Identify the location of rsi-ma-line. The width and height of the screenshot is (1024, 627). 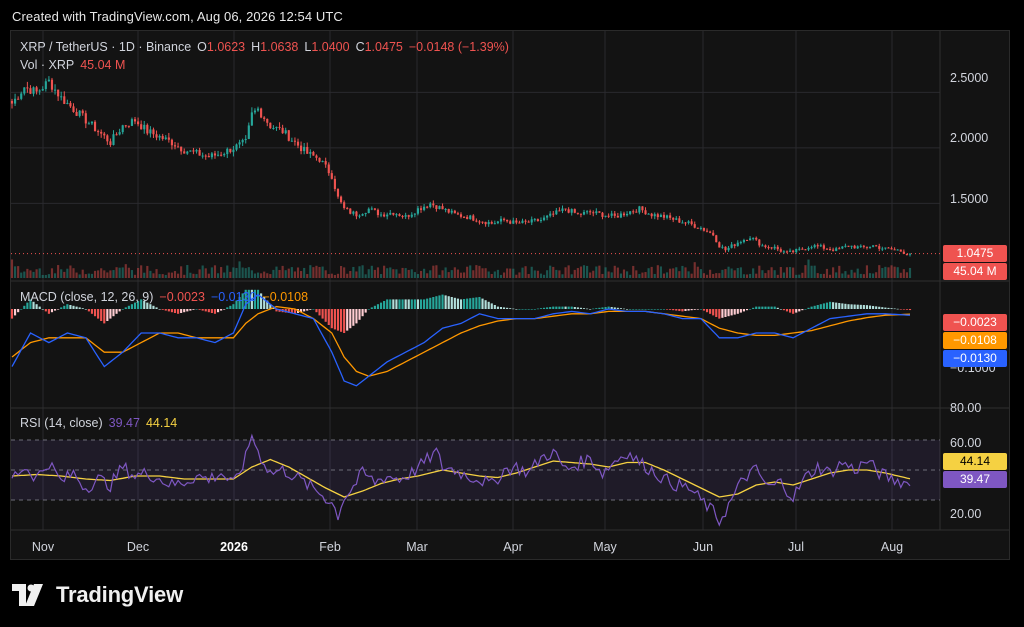
(461, 478).